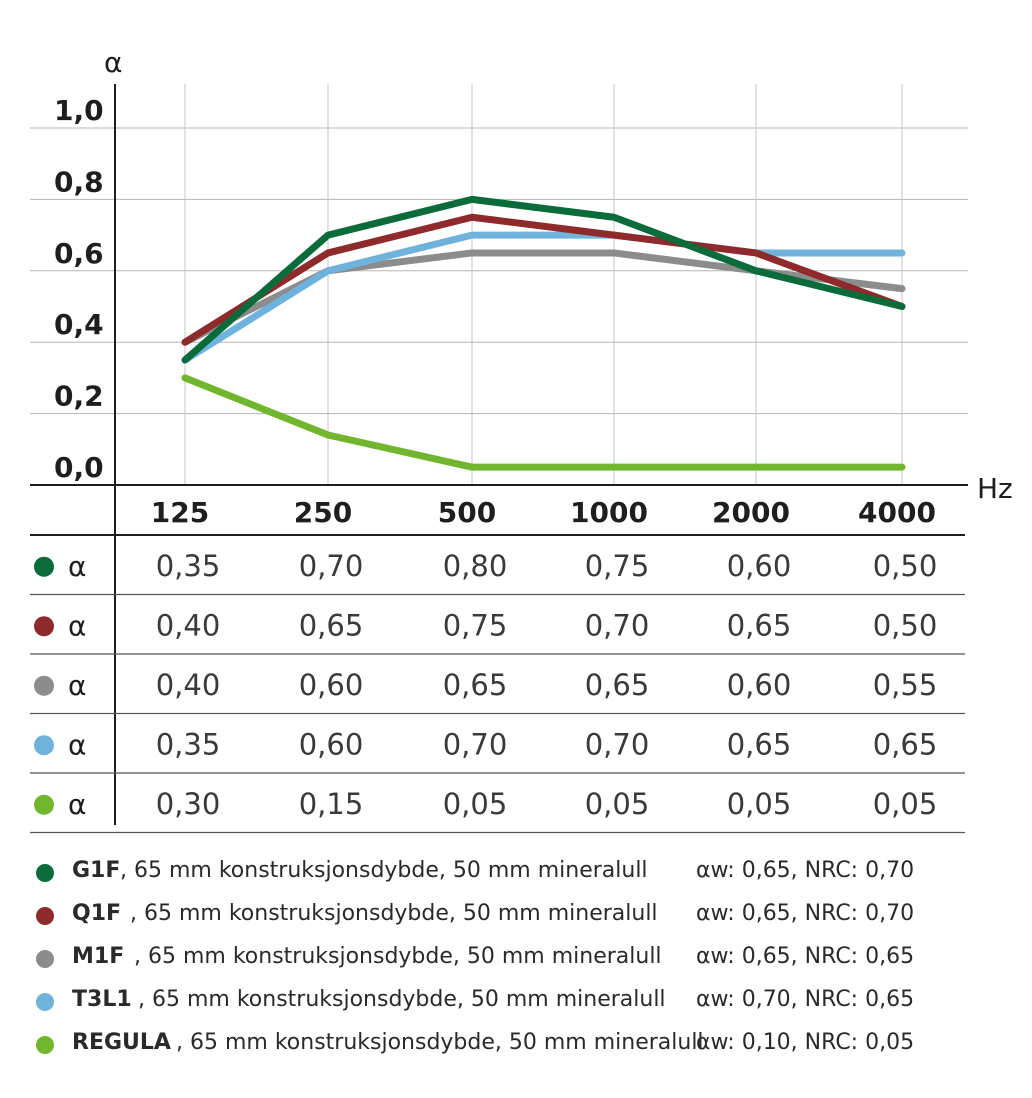  Describe the element at coordinates (323, 512) in the screenshot. I see `x-tick-label: 250` at that location.